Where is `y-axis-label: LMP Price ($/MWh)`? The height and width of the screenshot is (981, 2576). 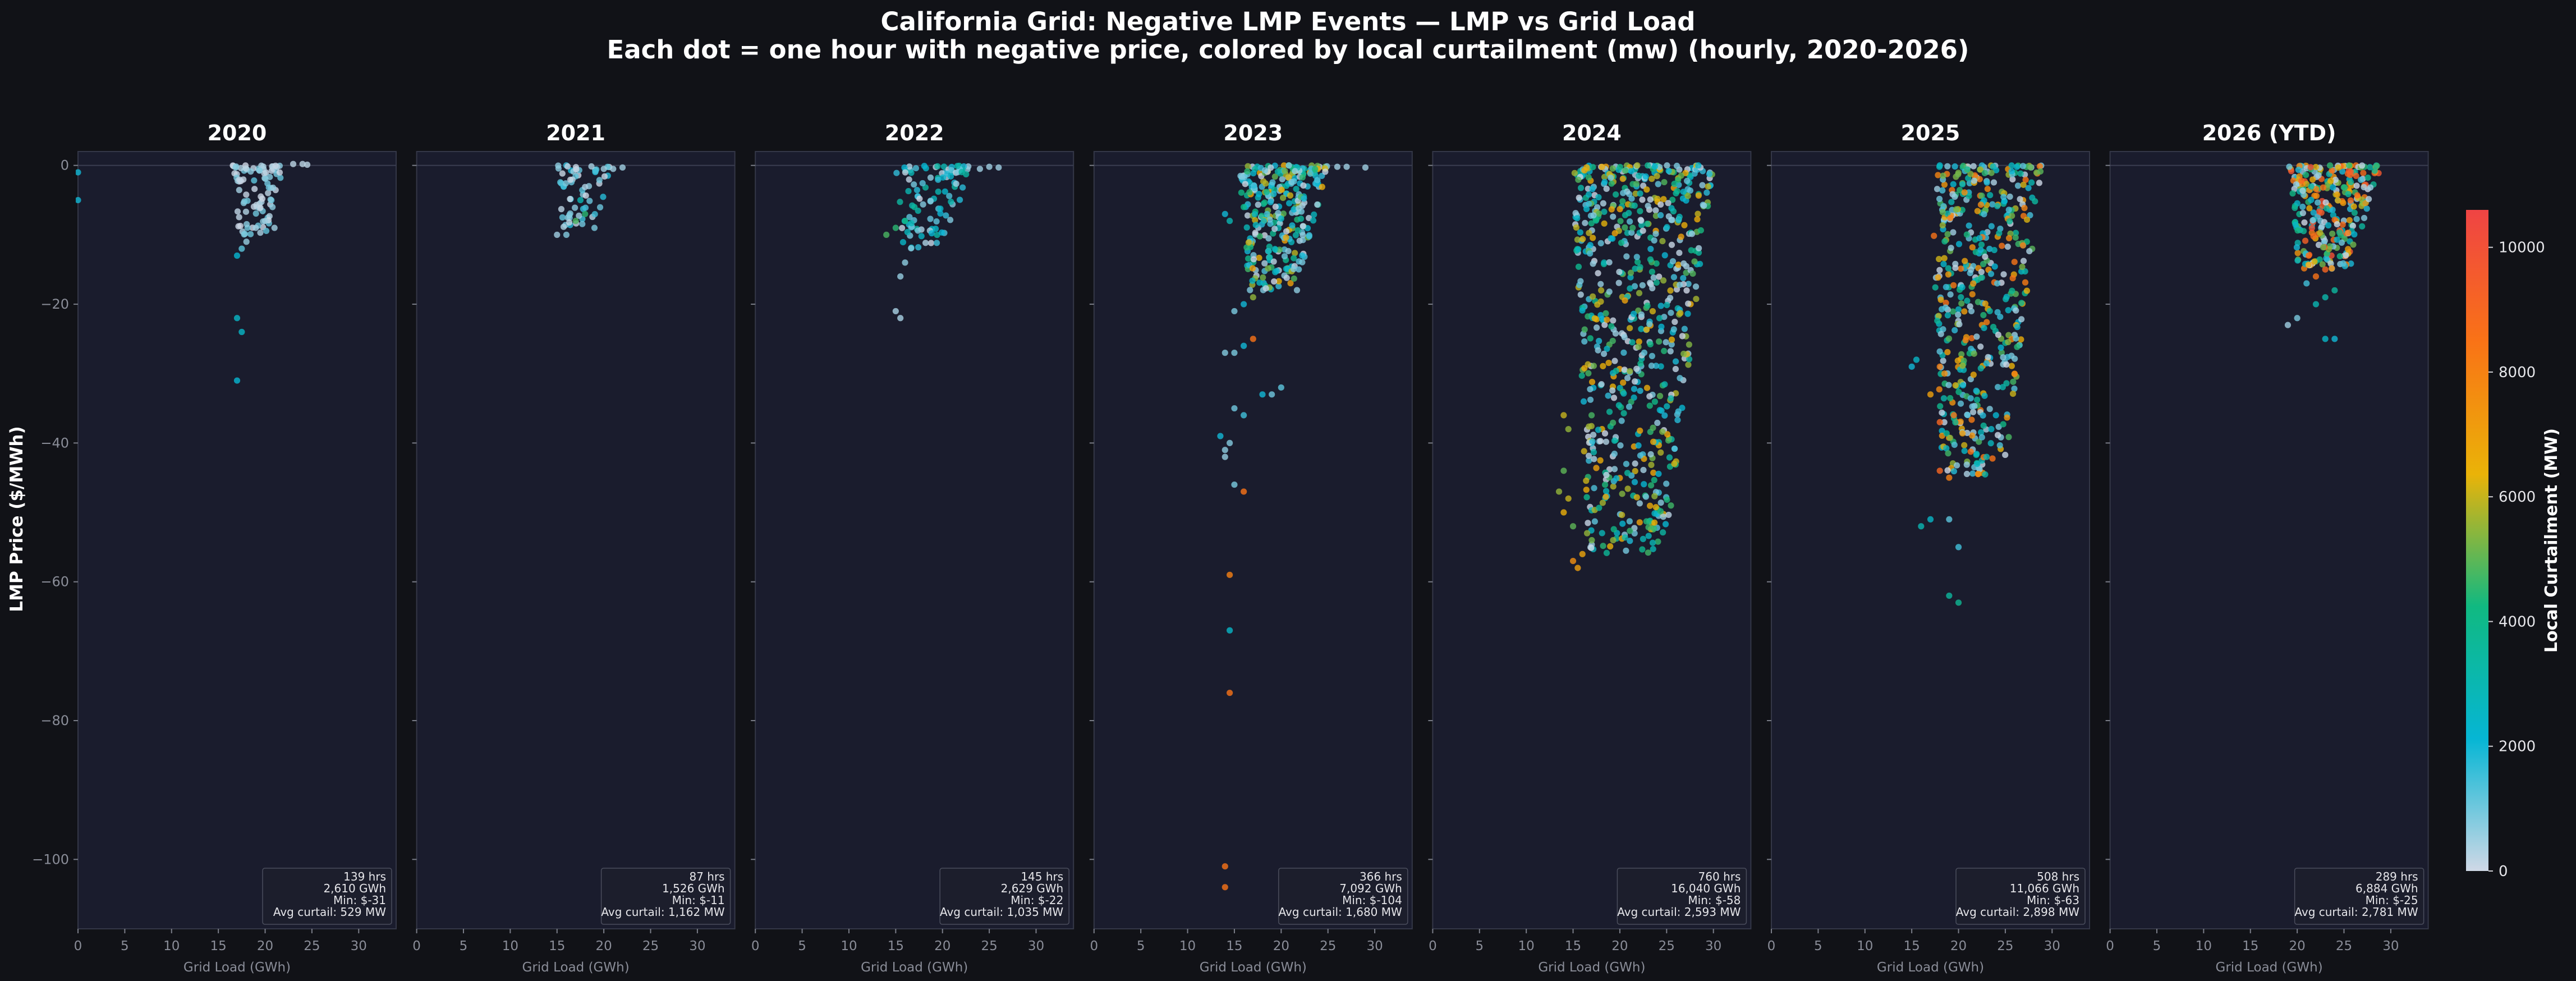 y-axis-label: LMP Price ($/MWh) is located at coordinates (17, 519).